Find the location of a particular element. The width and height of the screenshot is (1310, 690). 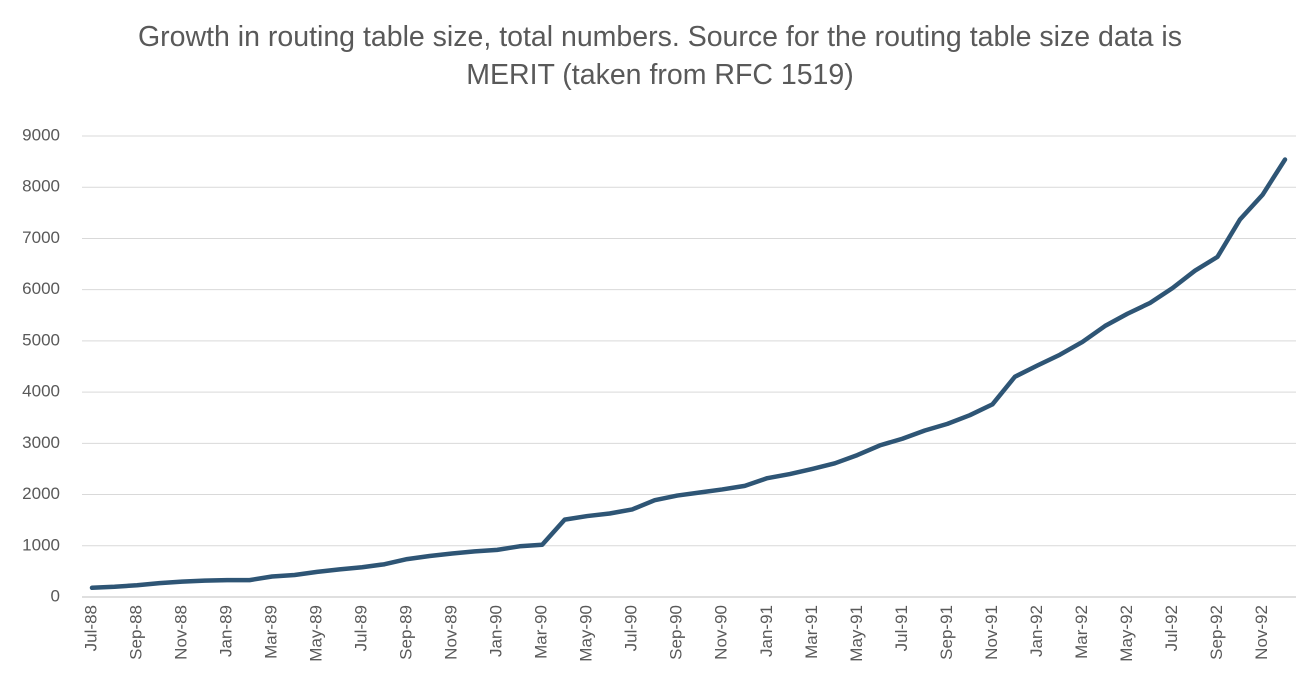

x-tick-label: Nov-89 is located at coordinates (451, 632).